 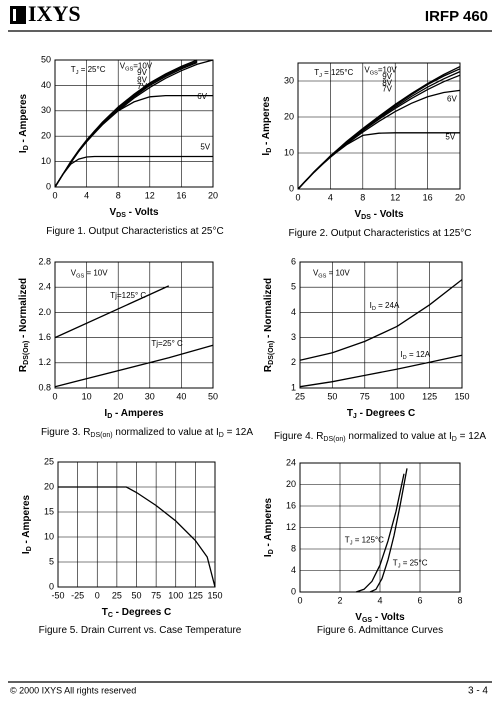 I want to click on y-axis-label-part: - Normalized, so click(x=268, y=309).